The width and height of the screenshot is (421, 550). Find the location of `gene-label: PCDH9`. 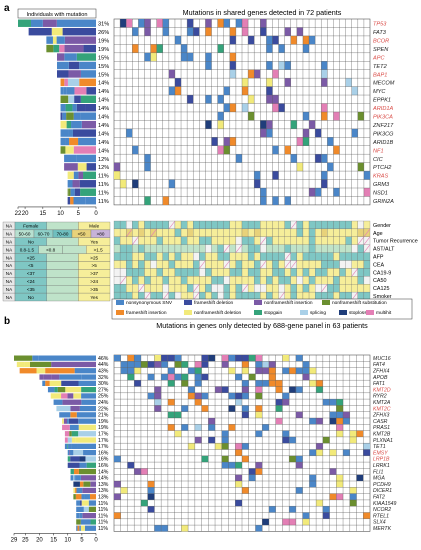

gene-label: PCDH9 is located at coordinates (382, 485).